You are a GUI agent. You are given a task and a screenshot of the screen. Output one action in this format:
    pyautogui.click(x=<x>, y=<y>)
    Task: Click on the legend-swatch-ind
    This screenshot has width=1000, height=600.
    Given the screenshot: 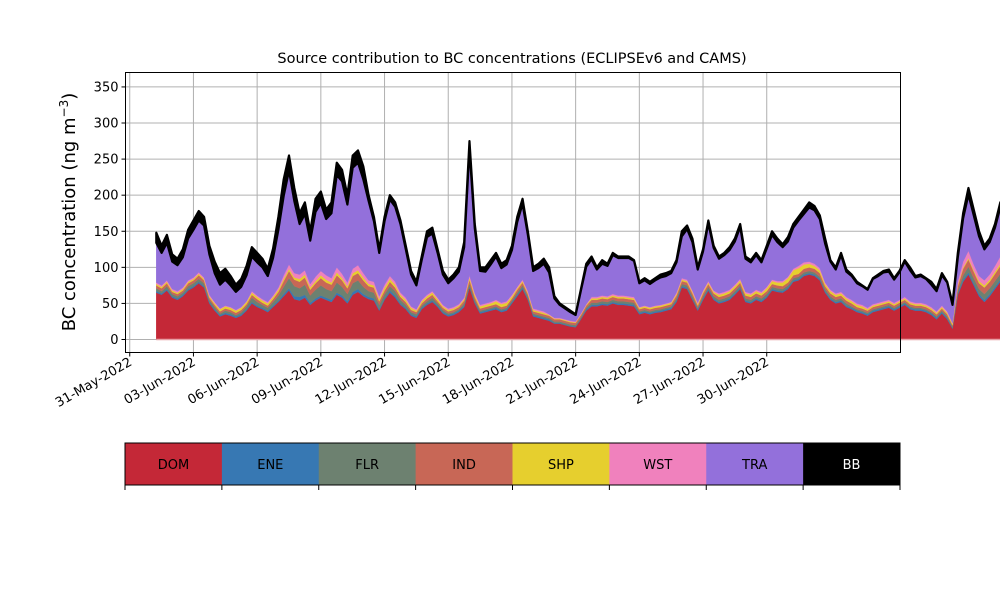 What is the action you would take?
    pyautogui.click(x=464, y=464)
    